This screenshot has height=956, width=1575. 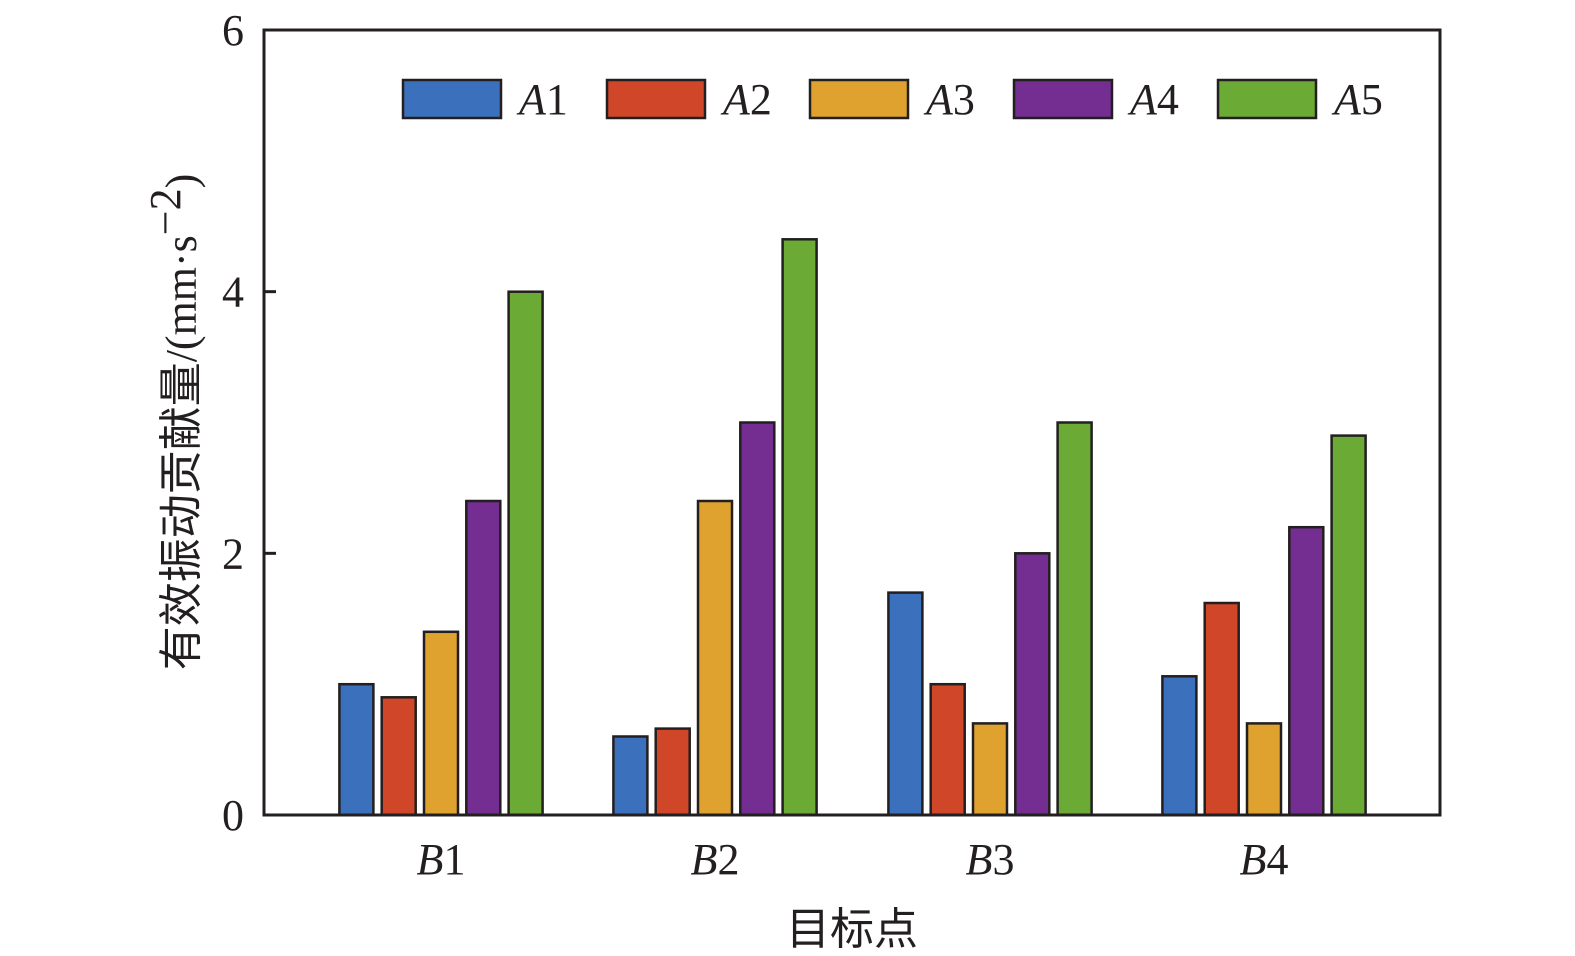 What do you see at coordinates (990, 859) in the screenshot?
I see `x-tick-label: B3` at bounding box center [990, 859].